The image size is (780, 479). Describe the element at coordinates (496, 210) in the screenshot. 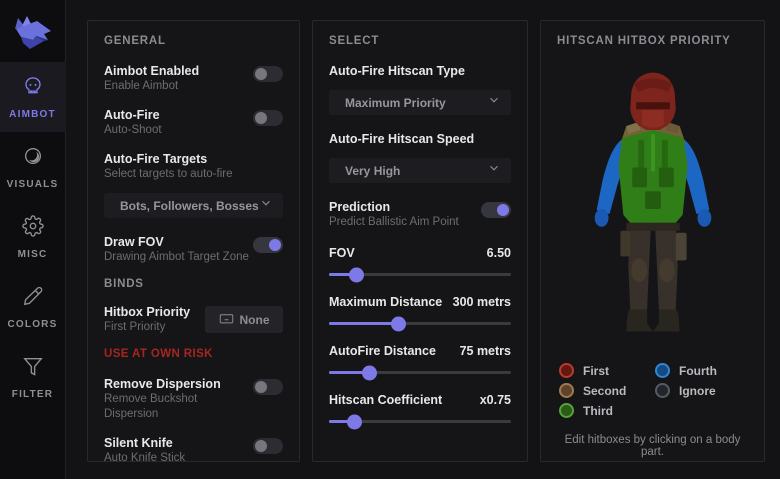

I see `prediction-toggle` at that location.